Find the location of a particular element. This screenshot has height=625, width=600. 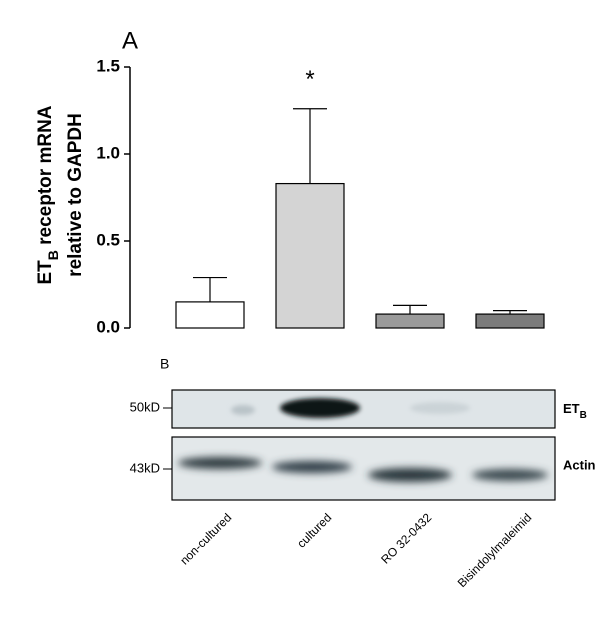

lane-label: Bisindolylmaleimid is located at coordinates (495, 550).